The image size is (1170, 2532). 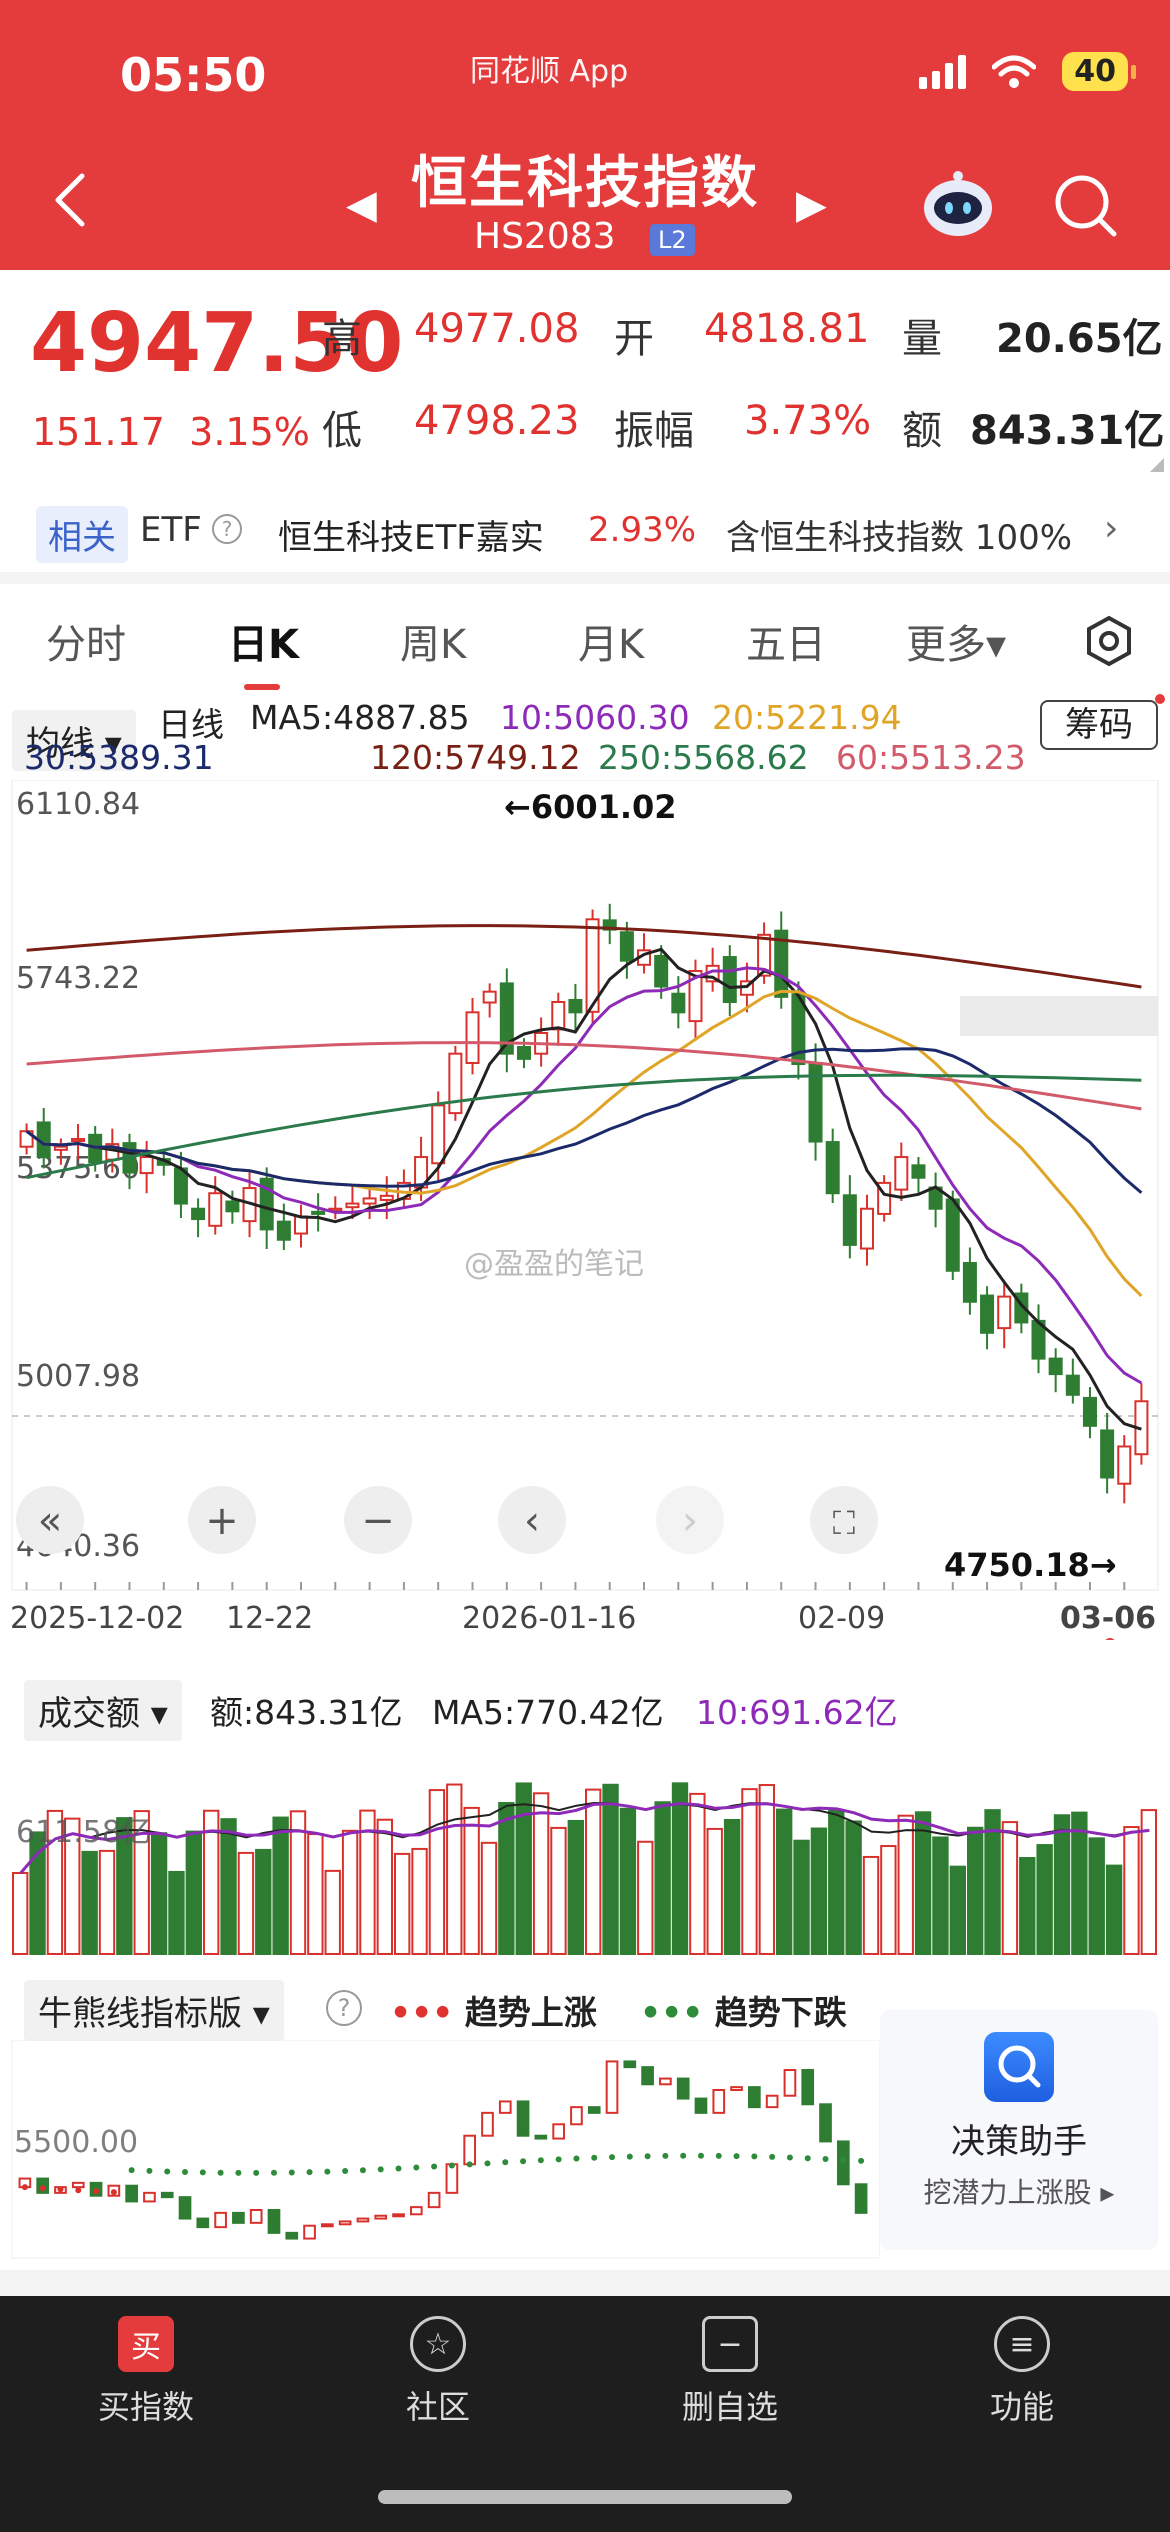 What do you see at coordinates (1022, 2344) in the screenshot?
I see `functions-menu-icon: ≡` at bounding box center [1022, 2344].